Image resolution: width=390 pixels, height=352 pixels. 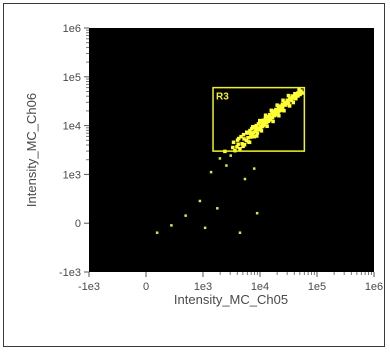 I want to click on y-tick-label: 1e4, so click(x=72, y=127).